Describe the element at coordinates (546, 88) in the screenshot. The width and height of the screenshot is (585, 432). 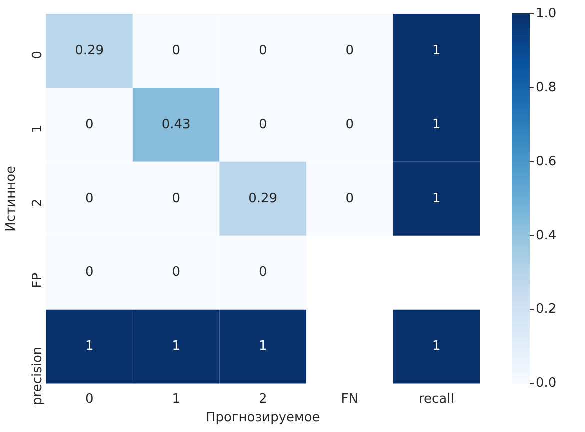
I see `color-bar-label: 0.8` at that location.